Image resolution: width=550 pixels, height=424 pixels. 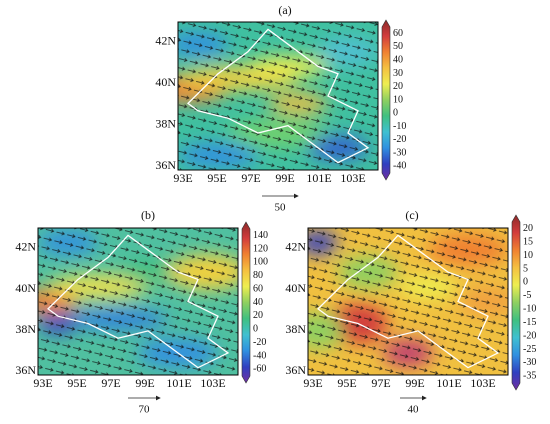 What do you see at coordinates (528, 241) in the screenshot?
I see `colorbar-tick-label: 15` at bounding box center [528, 241].